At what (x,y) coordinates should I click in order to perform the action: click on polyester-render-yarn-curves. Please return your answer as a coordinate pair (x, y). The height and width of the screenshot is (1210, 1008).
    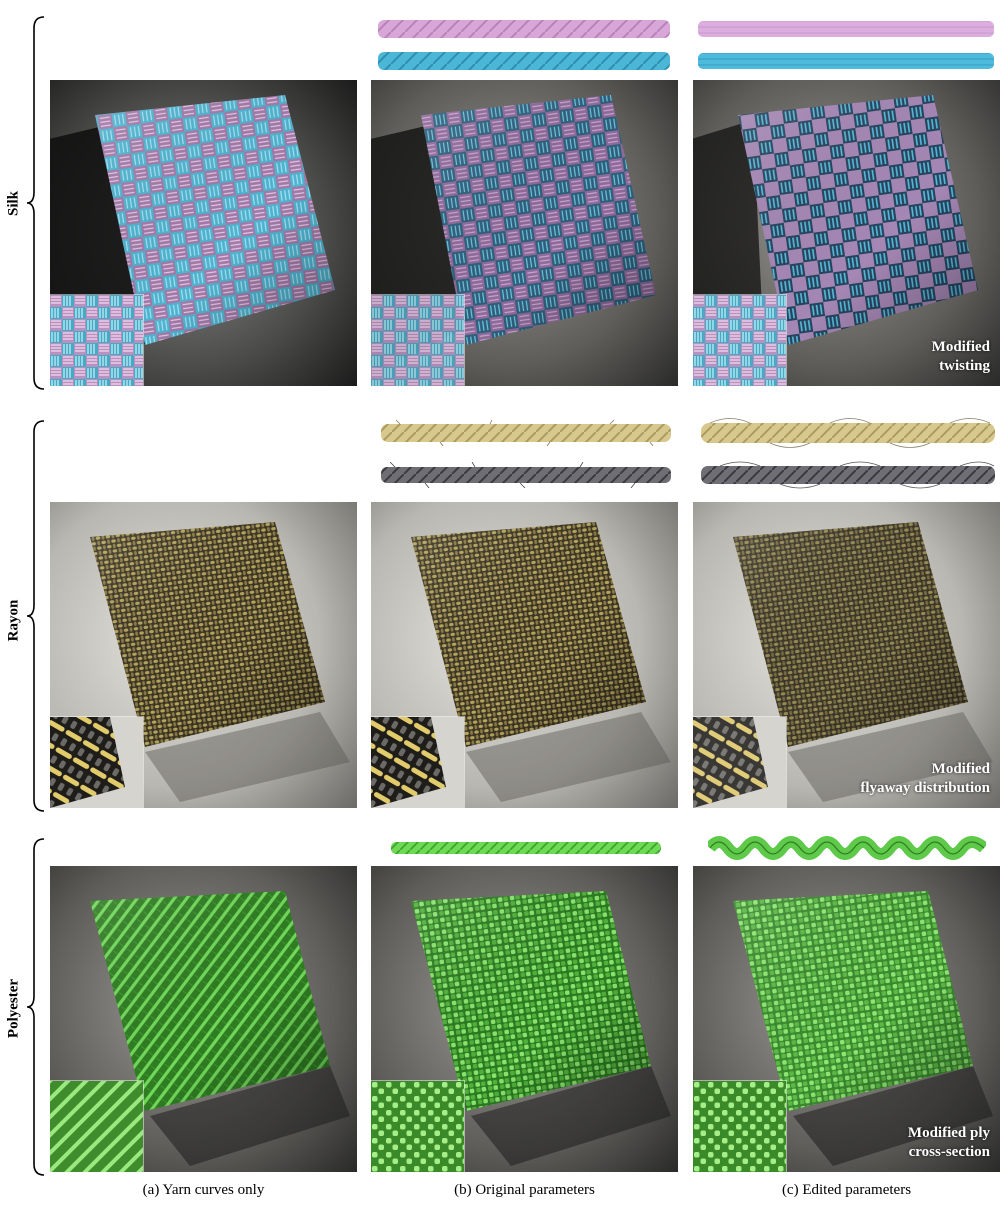
    Looking at the image, I should click on (203, 1019).